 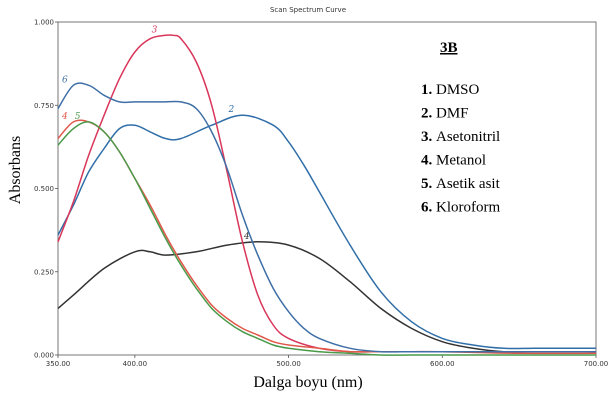 I want to click on legend-item: 4. Metanol, so click(x=453, y=161).